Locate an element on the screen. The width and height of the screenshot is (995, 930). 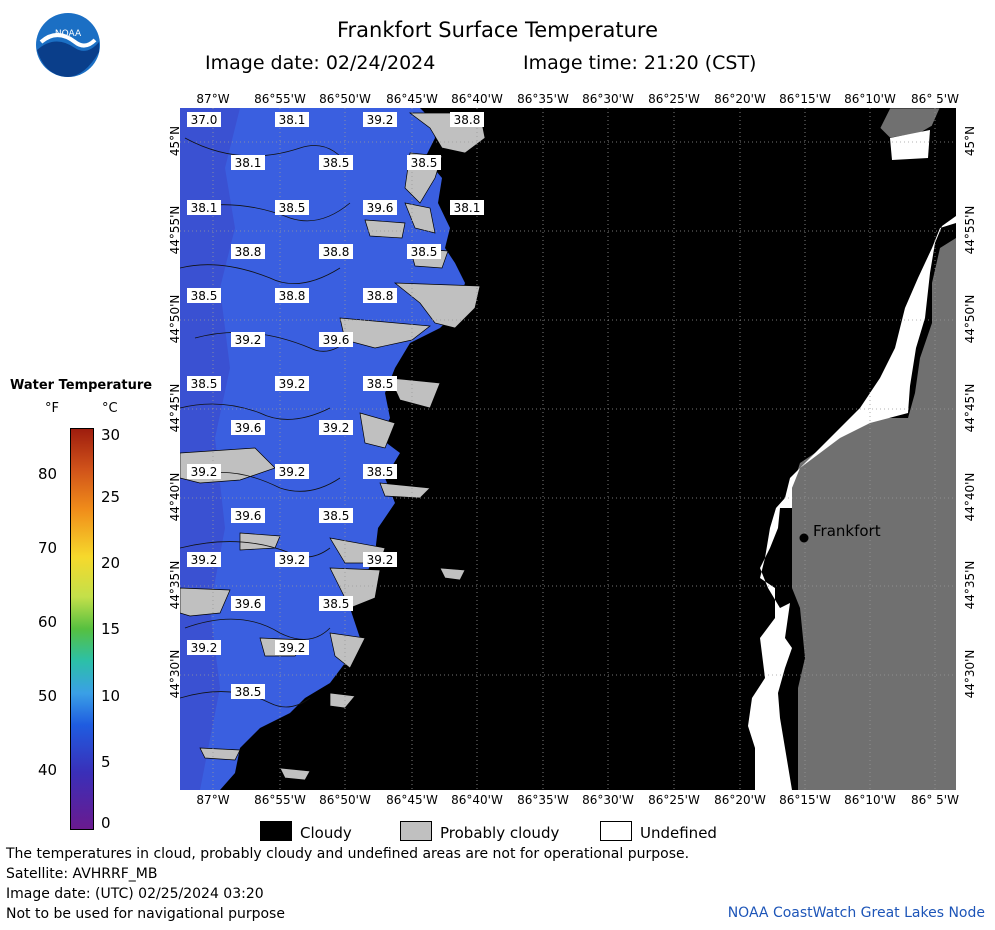
undefined-region is located at coordinates (852, 503).